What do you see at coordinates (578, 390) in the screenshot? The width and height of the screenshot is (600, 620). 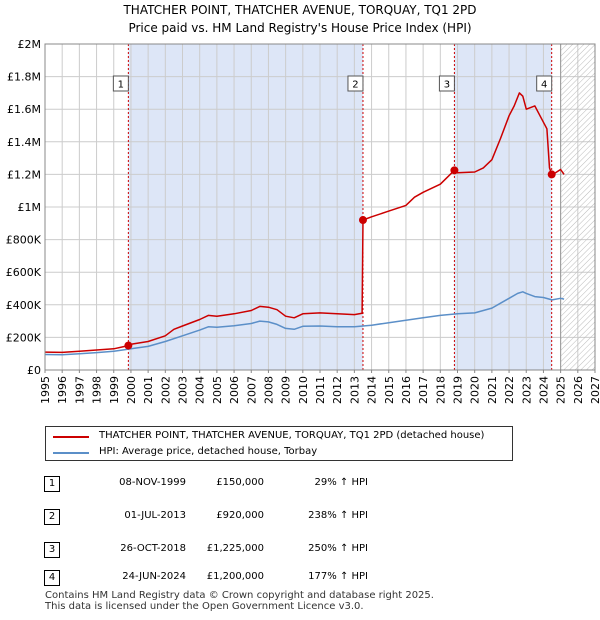 I see `x-tick-label: 2026` at bounding box center [578, 390].